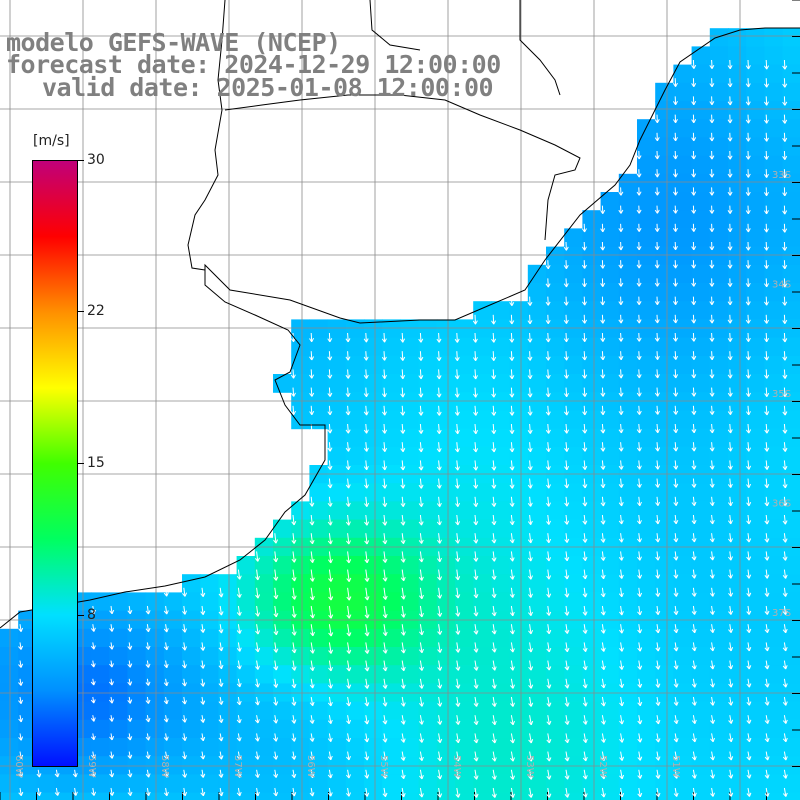 The width and height of the screenshot is (800, 800). Describe the element at coordinates (96, 463) in the screenshot. I see `colorbar-tick-label: 15` at that location.